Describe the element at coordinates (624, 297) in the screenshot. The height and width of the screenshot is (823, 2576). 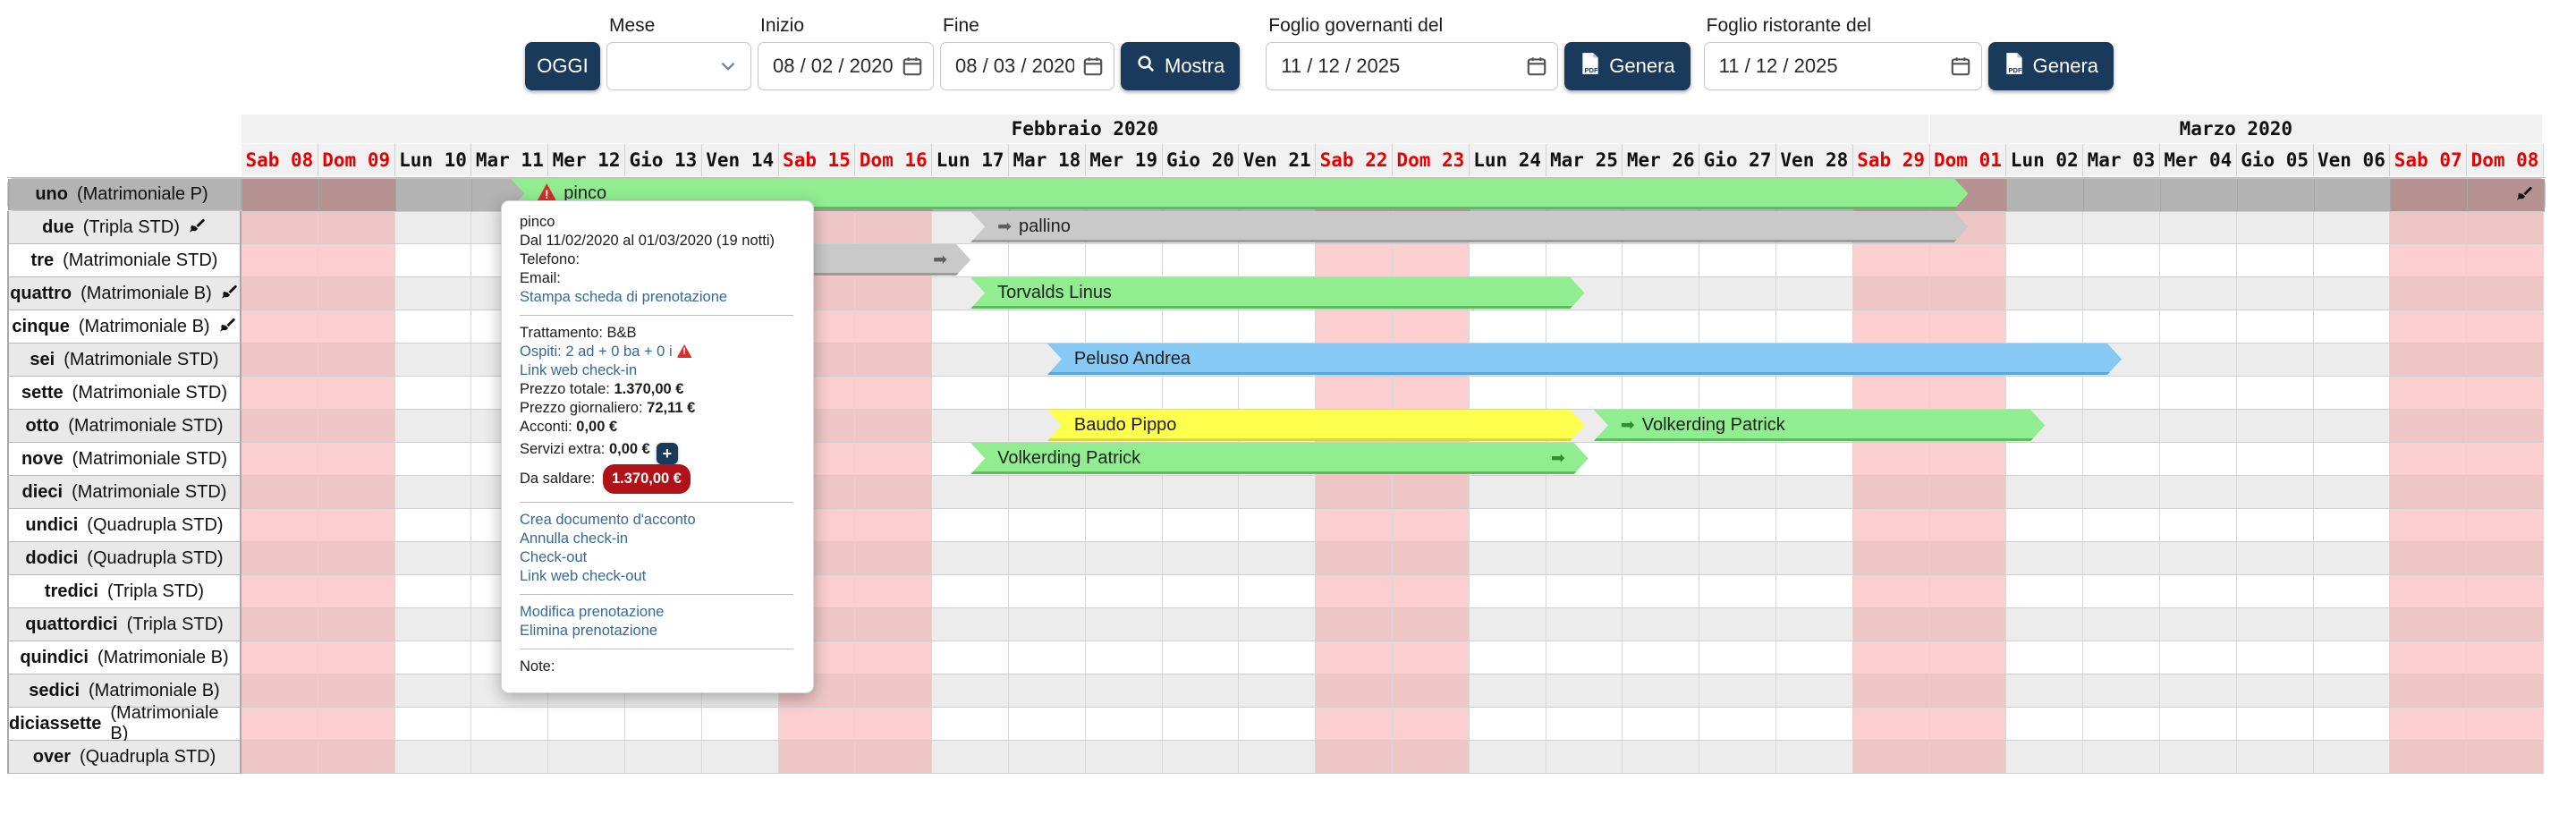
I see `popup-action-link: Stampa scheda di prenotazione` at that location.